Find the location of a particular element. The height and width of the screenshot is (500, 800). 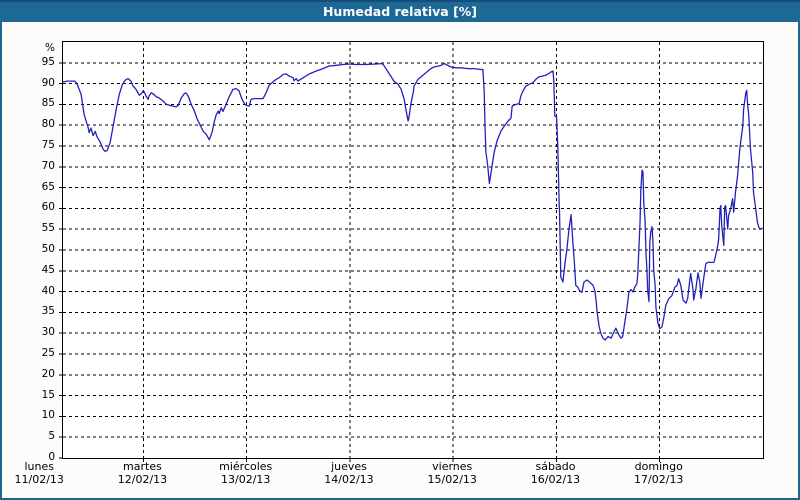

x-axis-label: miércoles 13/02/13 is located at coordinates (246, 473).